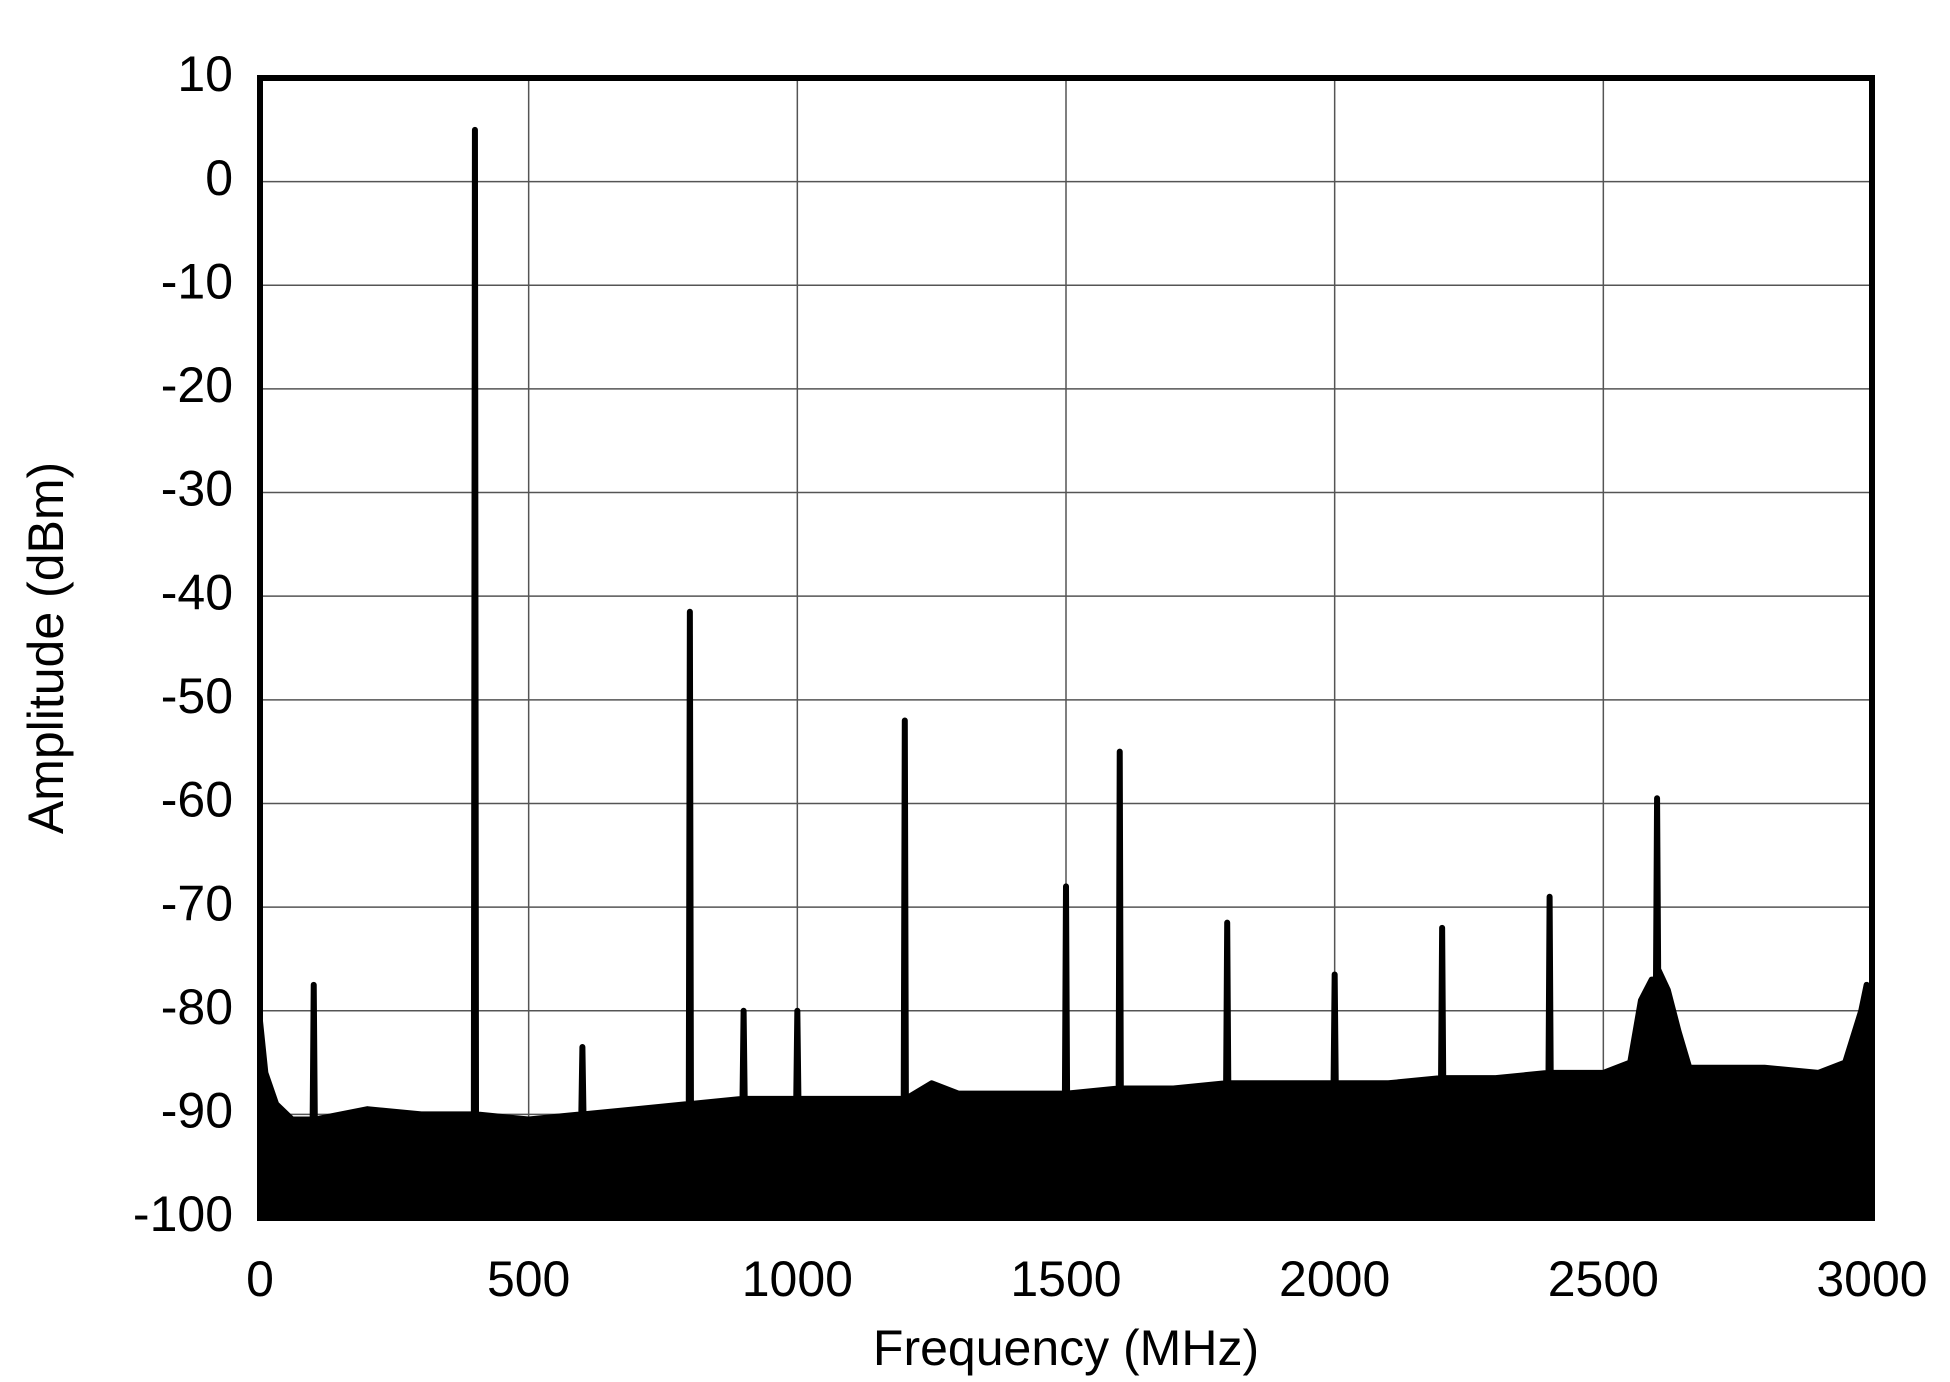  I want to click on x-tick-label: 500, so click(528, 1279).